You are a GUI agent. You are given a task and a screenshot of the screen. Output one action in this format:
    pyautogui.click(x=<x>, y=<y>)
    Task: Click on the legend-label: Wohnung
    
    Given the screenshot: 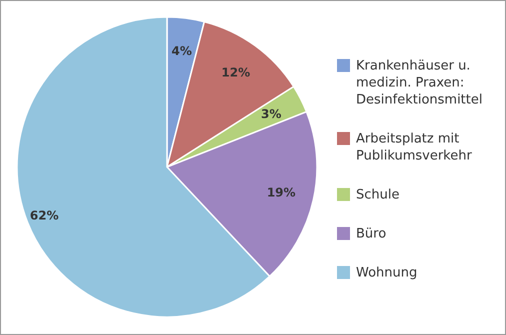 What is the action you would take?
    pyautogui.click(x=387, y=273)
    